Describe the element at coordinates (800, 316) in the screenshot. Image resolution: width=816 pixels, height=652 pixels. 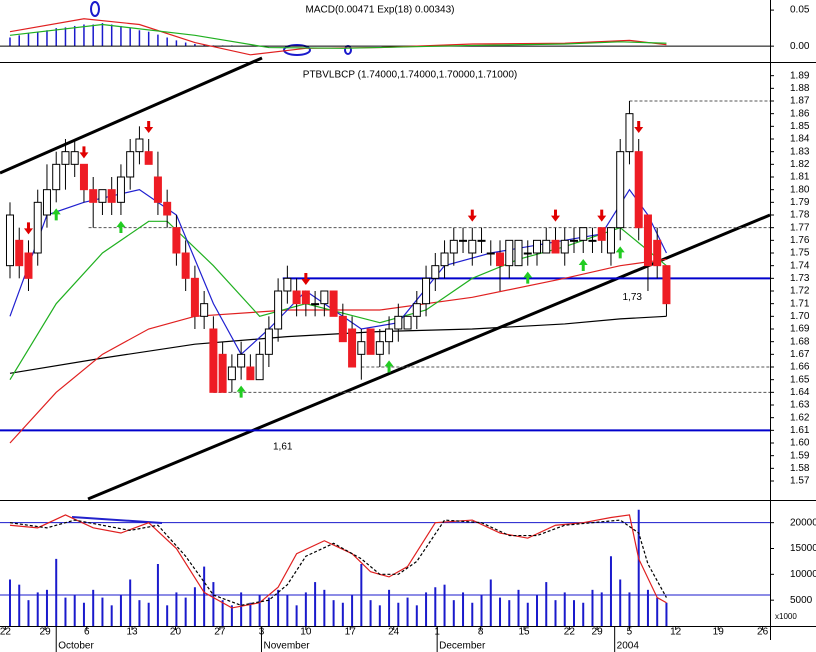
I see `y-tick-label: 1.70` at that location.